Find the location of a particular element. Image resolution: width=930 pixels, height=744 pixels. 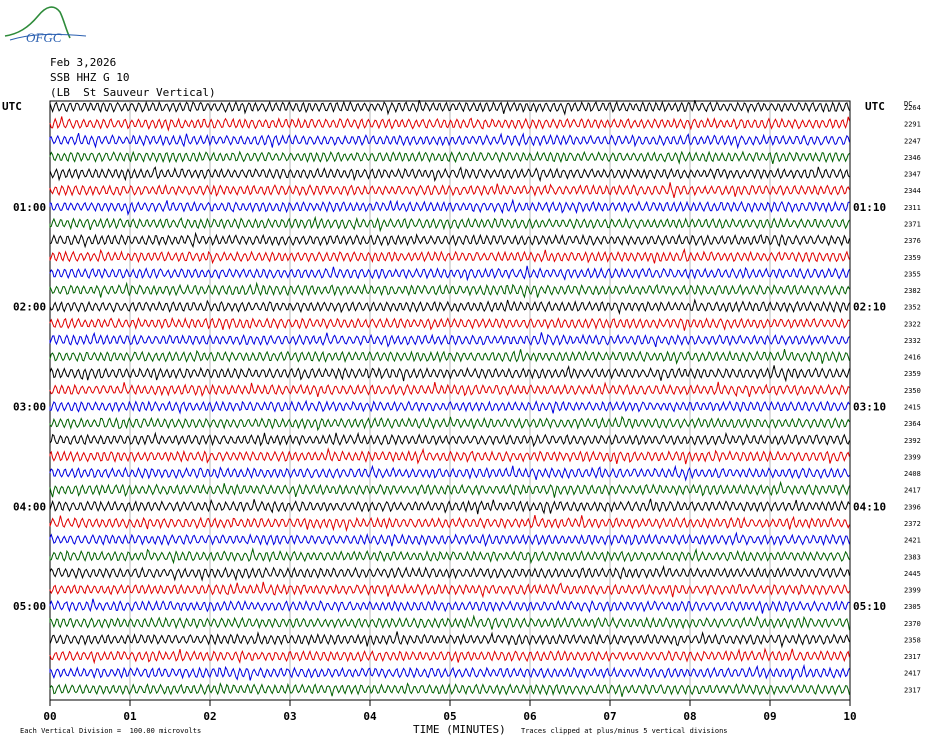

x-tick-label: 02 is located at coordinates (209, 716).